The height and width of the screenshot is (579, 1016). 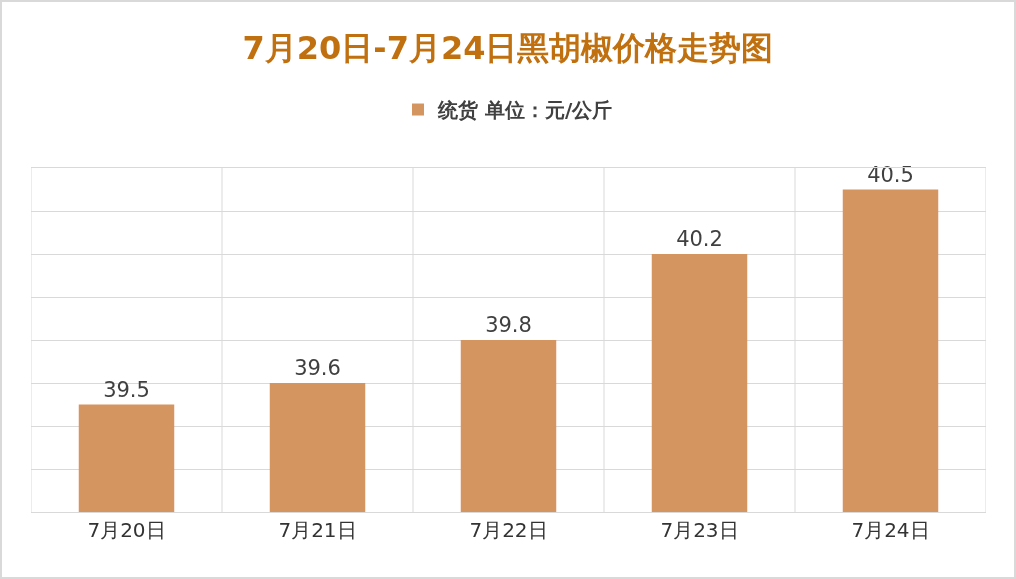 I want to click on chart-title: 7月20日-7月24日黑胡椒价格走势图, so click(x=508, y=48).